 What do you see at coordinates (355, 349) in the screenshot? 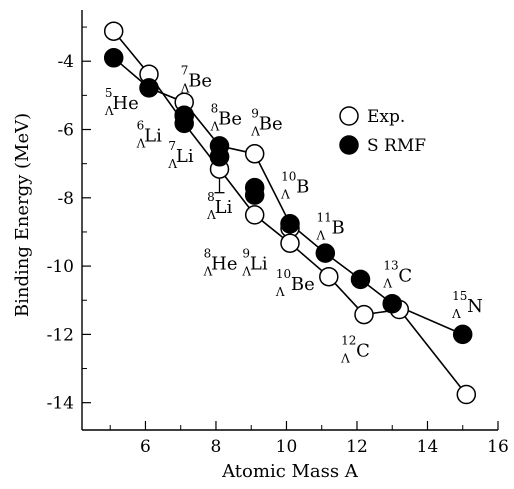
I see `label-12C: 12 Λ C` at bounding box center [355, 349].